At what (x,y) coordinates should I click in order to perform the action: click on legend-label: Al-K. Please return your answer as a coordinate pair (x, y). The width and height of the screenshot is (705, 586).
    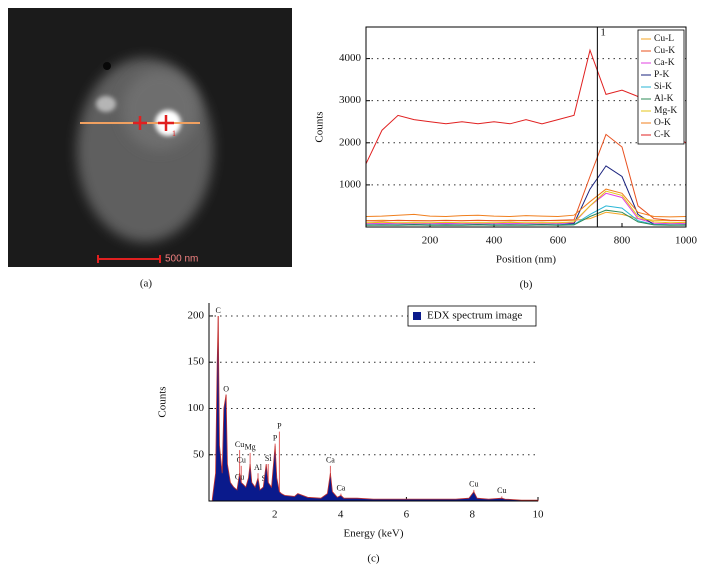
    Looking at the image, I should click on (664, 99).